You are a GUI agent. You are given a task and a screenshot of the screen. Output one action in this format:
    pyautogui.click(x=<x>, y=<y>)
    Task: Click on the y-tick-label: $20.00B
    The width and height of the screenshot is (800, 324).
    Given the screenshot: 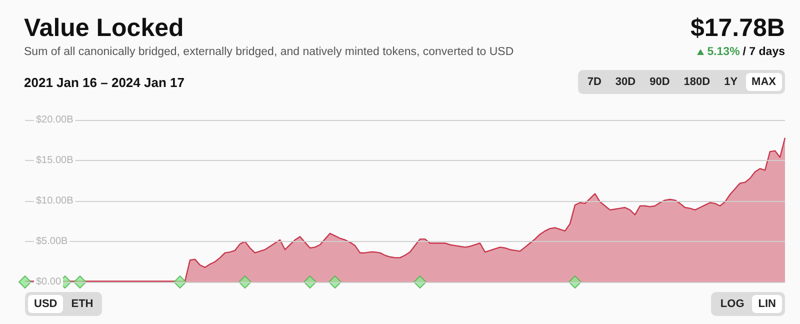 What is the action you would take?
    pyautogui.click(x=55, y=120)
    